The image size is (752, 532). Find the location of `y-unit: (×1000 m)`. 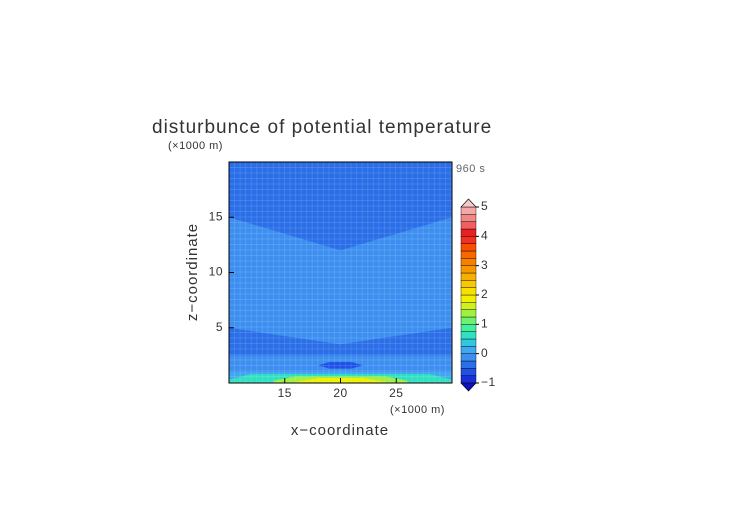

y-unit: (×1000 m) is located at coordinates (195, 146).